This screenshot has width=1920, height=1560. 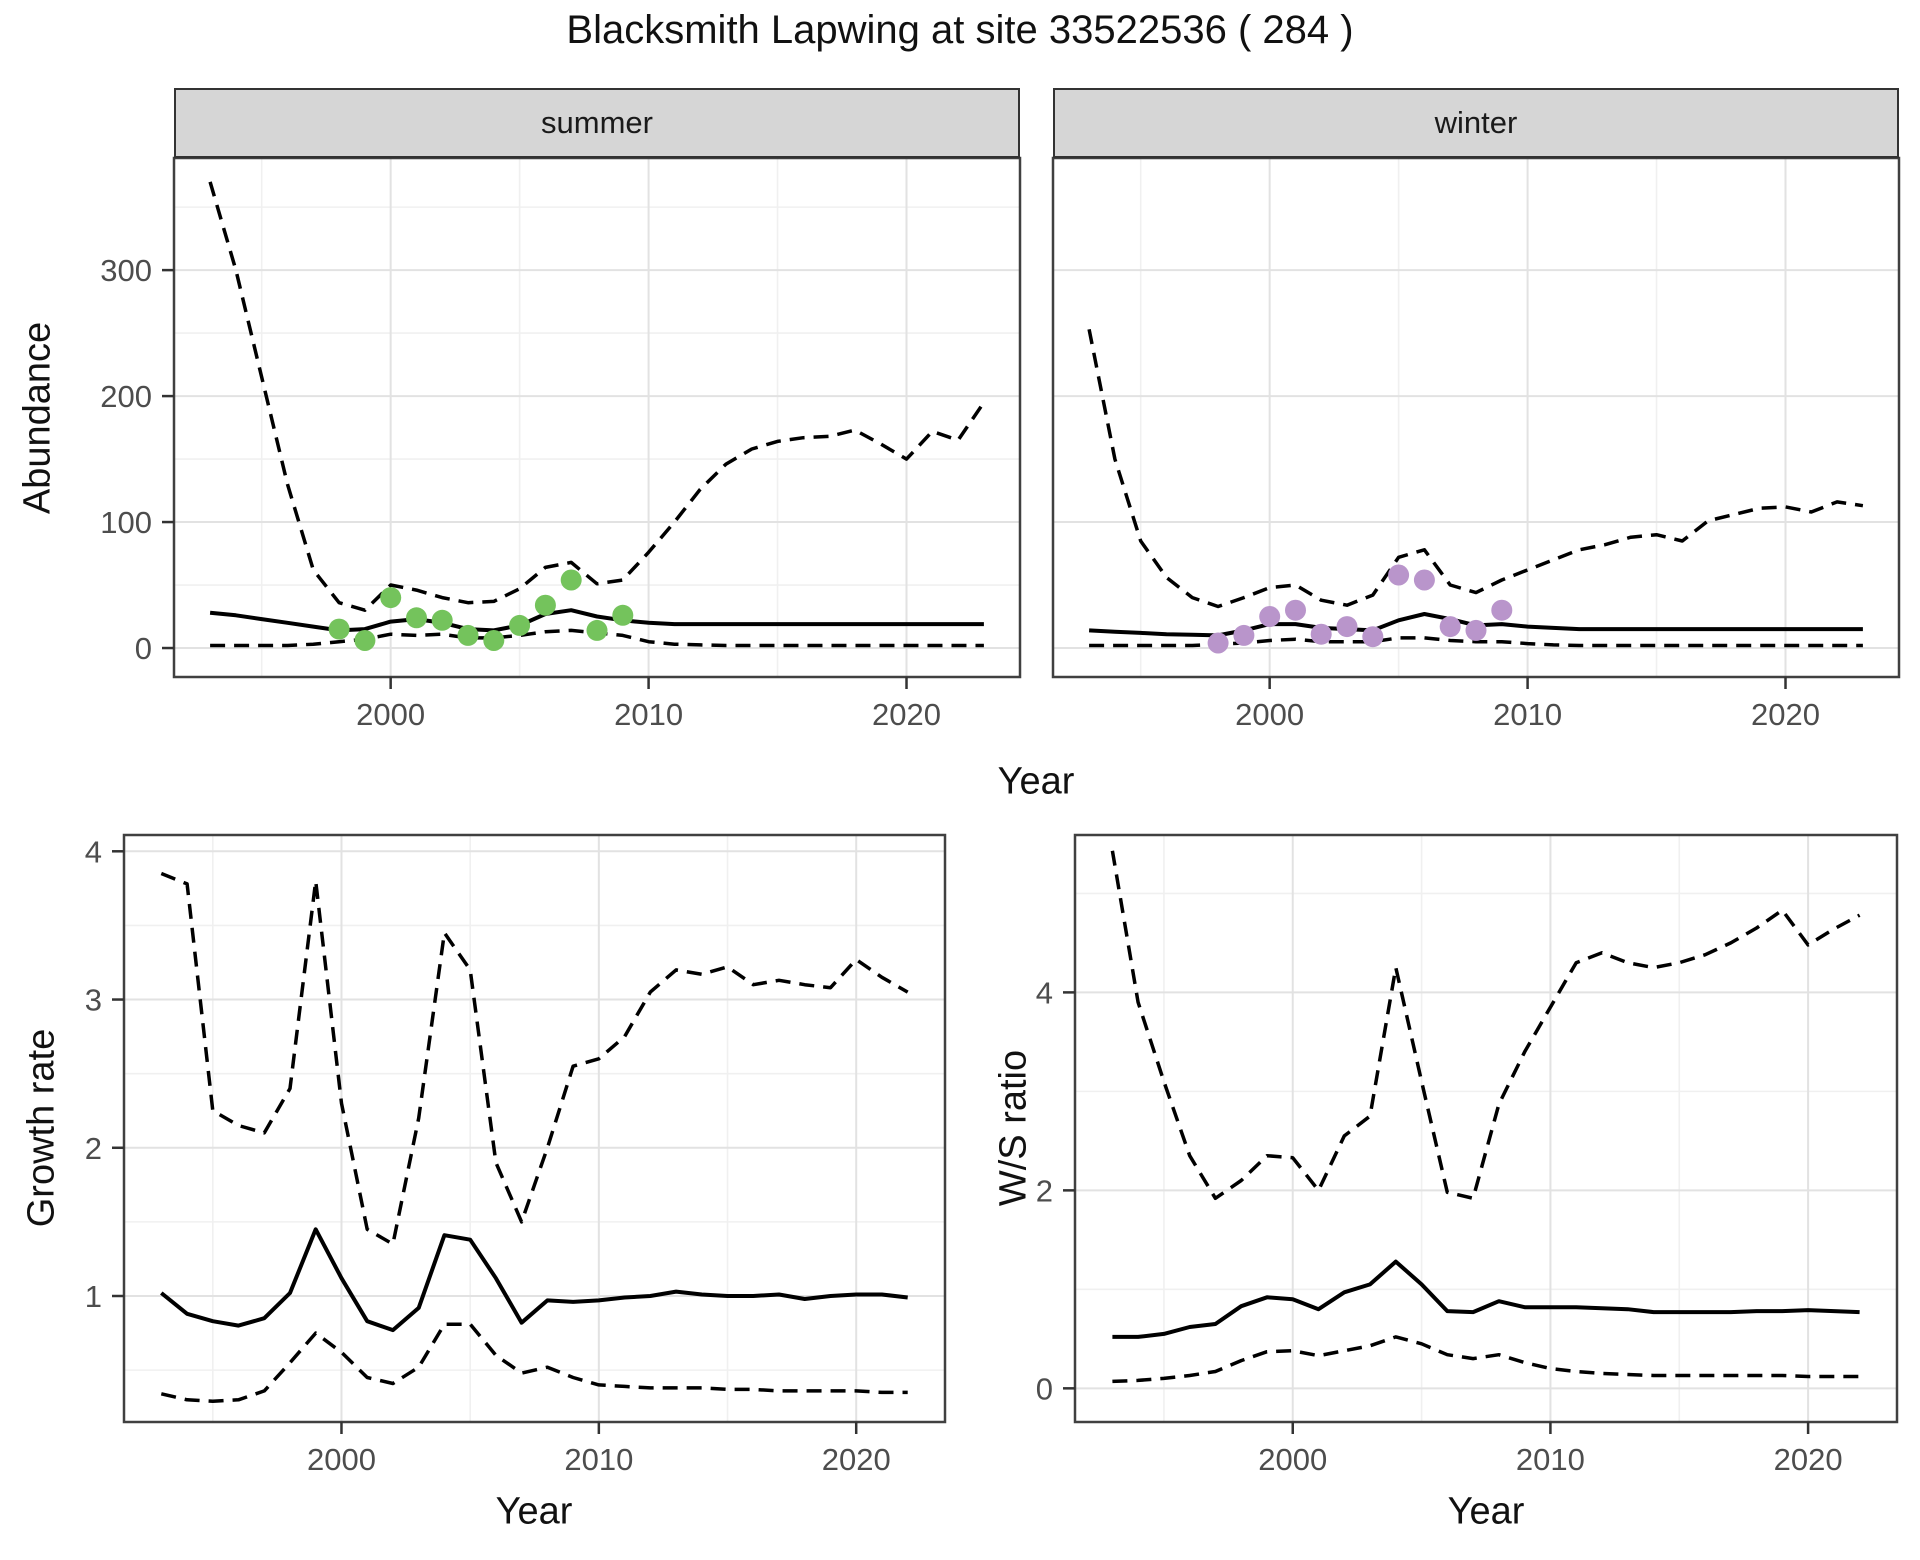 I want to click on facet-strip-winter-label: winter, so click(x=1476, y=122).